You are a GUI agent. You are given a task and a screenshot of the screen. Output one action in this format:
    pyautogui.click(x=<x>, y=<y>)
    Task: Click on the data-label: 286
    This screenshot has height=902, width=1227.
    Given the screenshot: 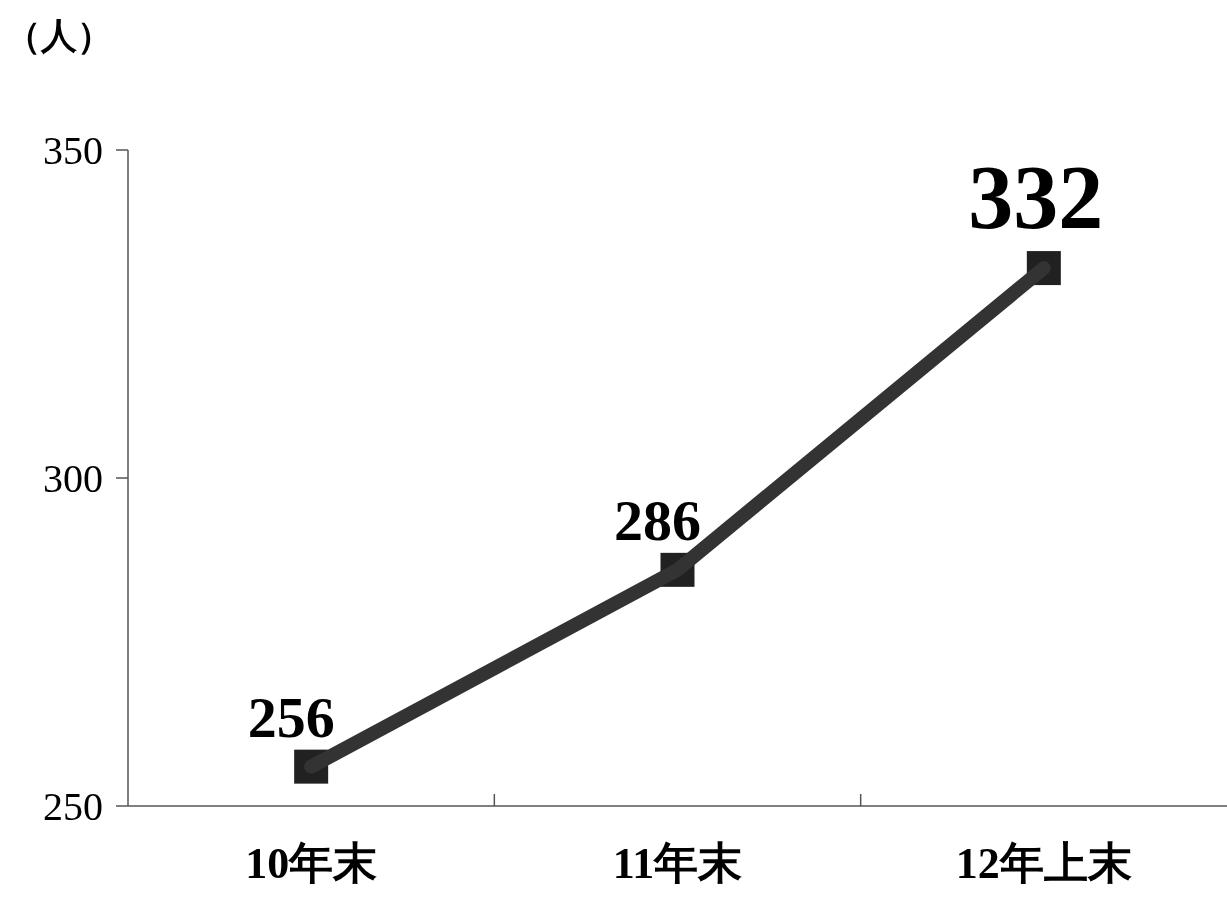 What is the action you would take?
    pyautogui.click(x=657, y=520)
    